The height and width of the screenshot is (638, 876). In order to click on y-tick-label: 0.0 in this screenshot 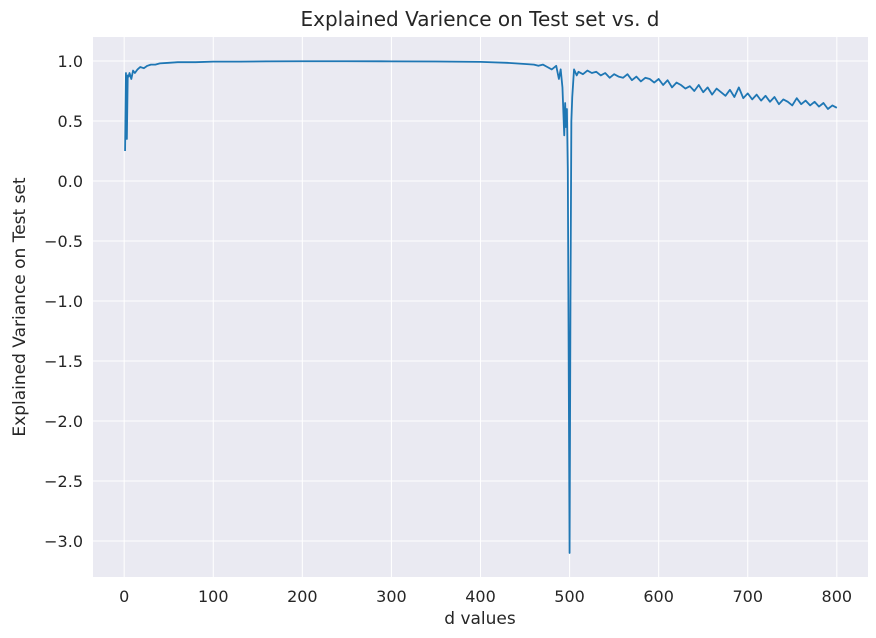, I will do `click(70, 181)`.